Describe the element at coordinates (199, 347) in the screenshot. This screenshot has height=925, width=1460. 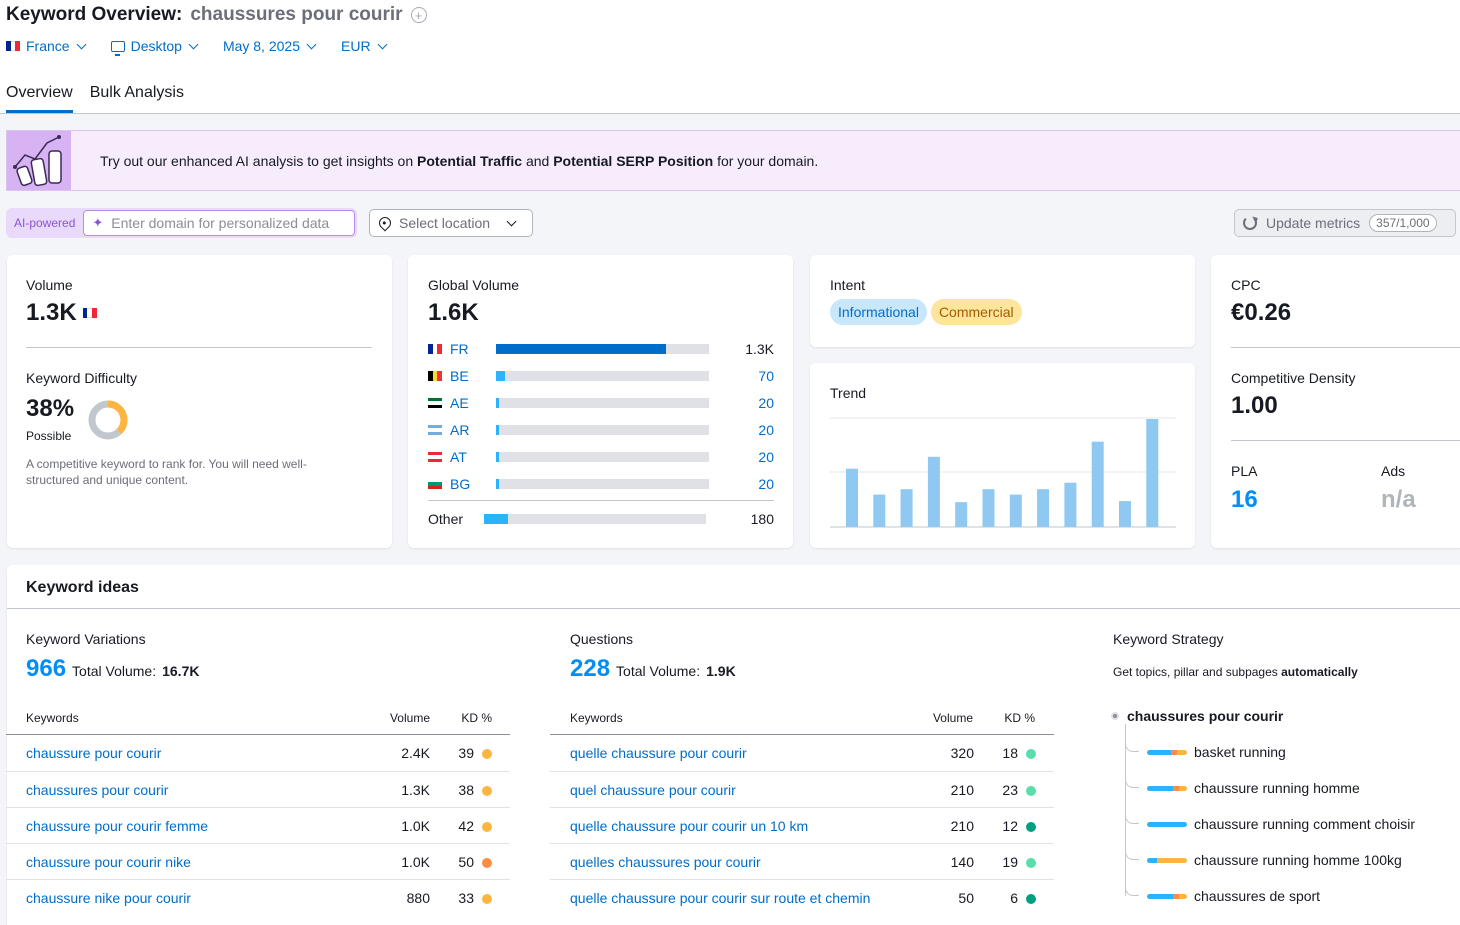
I see `divider` at that location.